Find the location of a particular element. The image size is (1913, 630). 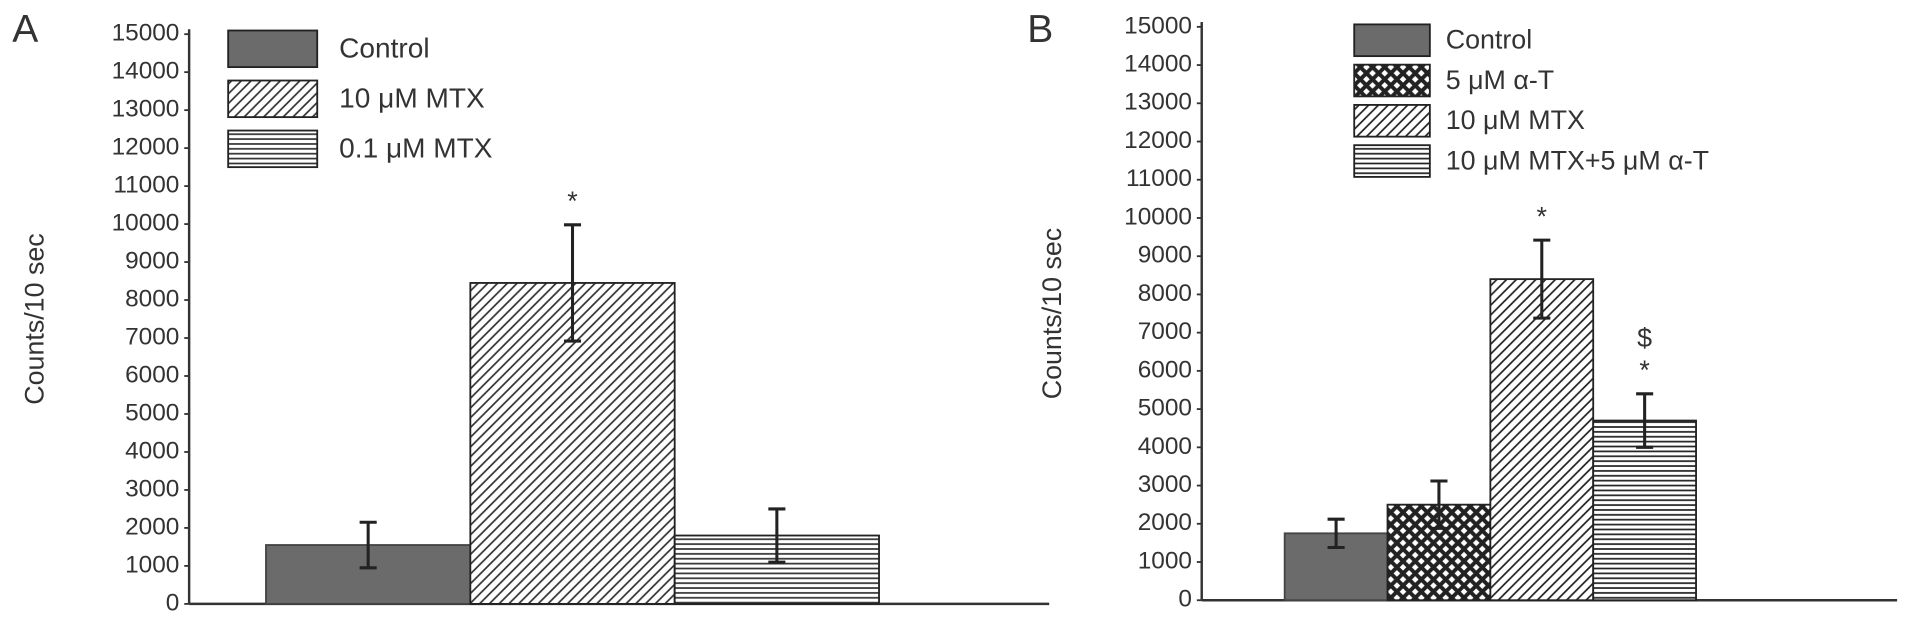

legend-label: 10 μM MTX+5 μM α-T is located at coordinates (1577, 160).